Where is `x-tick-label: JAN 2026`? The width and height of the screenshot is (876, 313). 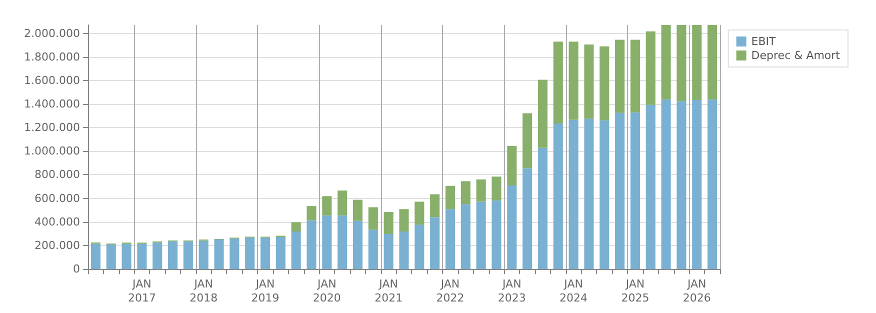 x-tick-label: JAN 2026 is located at coordinates (696, 291).